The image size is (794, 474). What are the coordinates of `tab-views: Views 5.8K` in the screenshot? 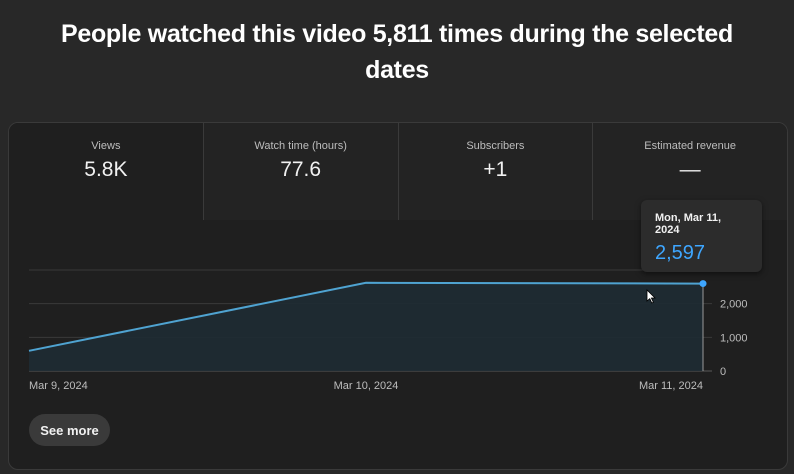 It's located at (106, 171).